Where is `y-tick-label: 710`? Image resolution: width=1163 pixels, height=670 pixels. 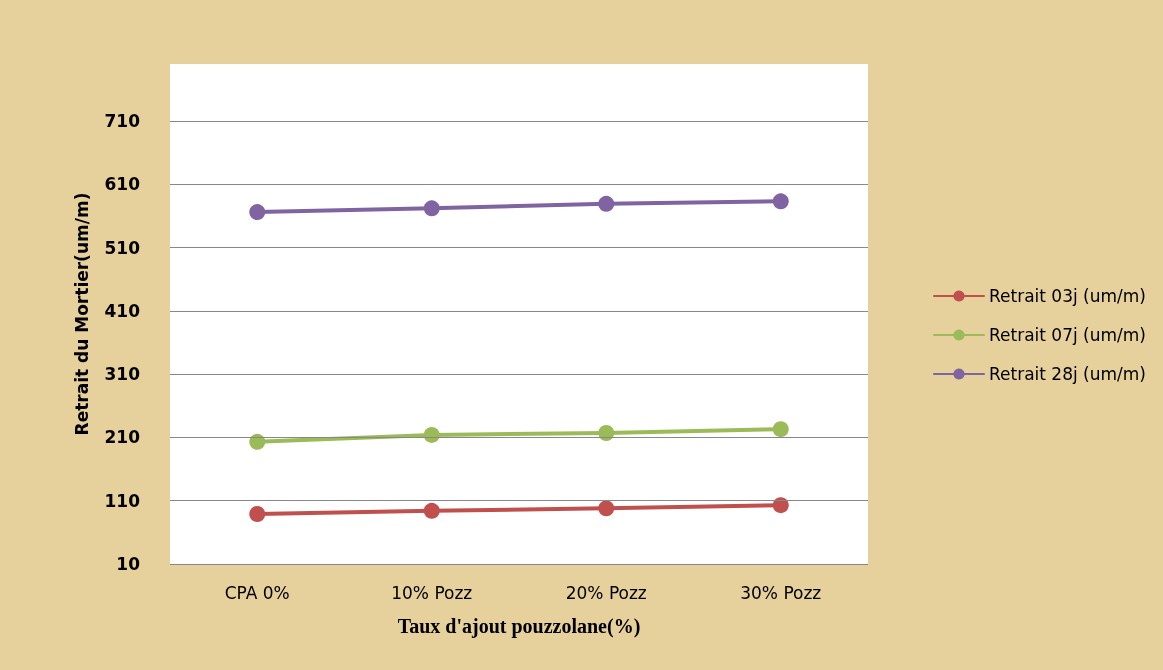 y-tick-label: 710 is located at coordinates (122, 120).